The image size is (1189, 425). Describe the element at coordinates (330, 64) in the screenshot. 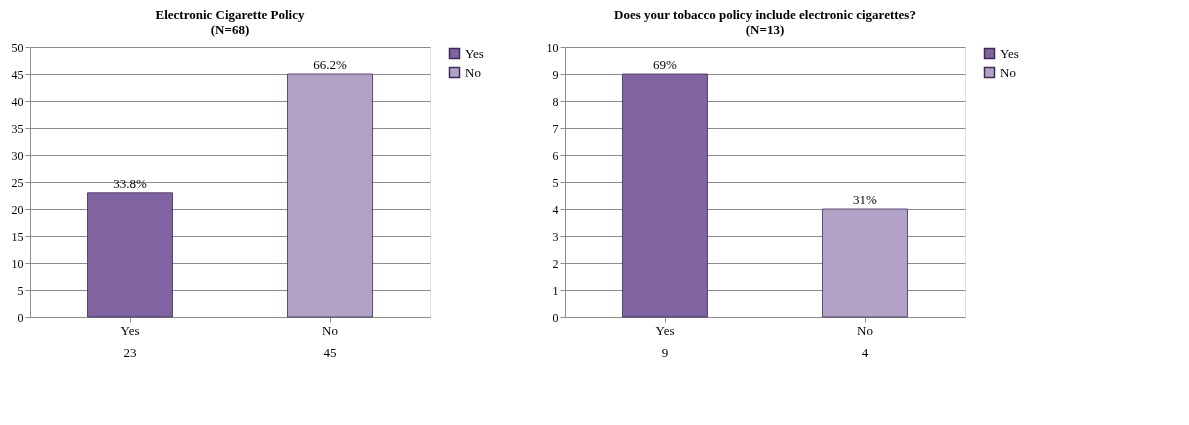

I see `annotation: 66.2%` at that location.